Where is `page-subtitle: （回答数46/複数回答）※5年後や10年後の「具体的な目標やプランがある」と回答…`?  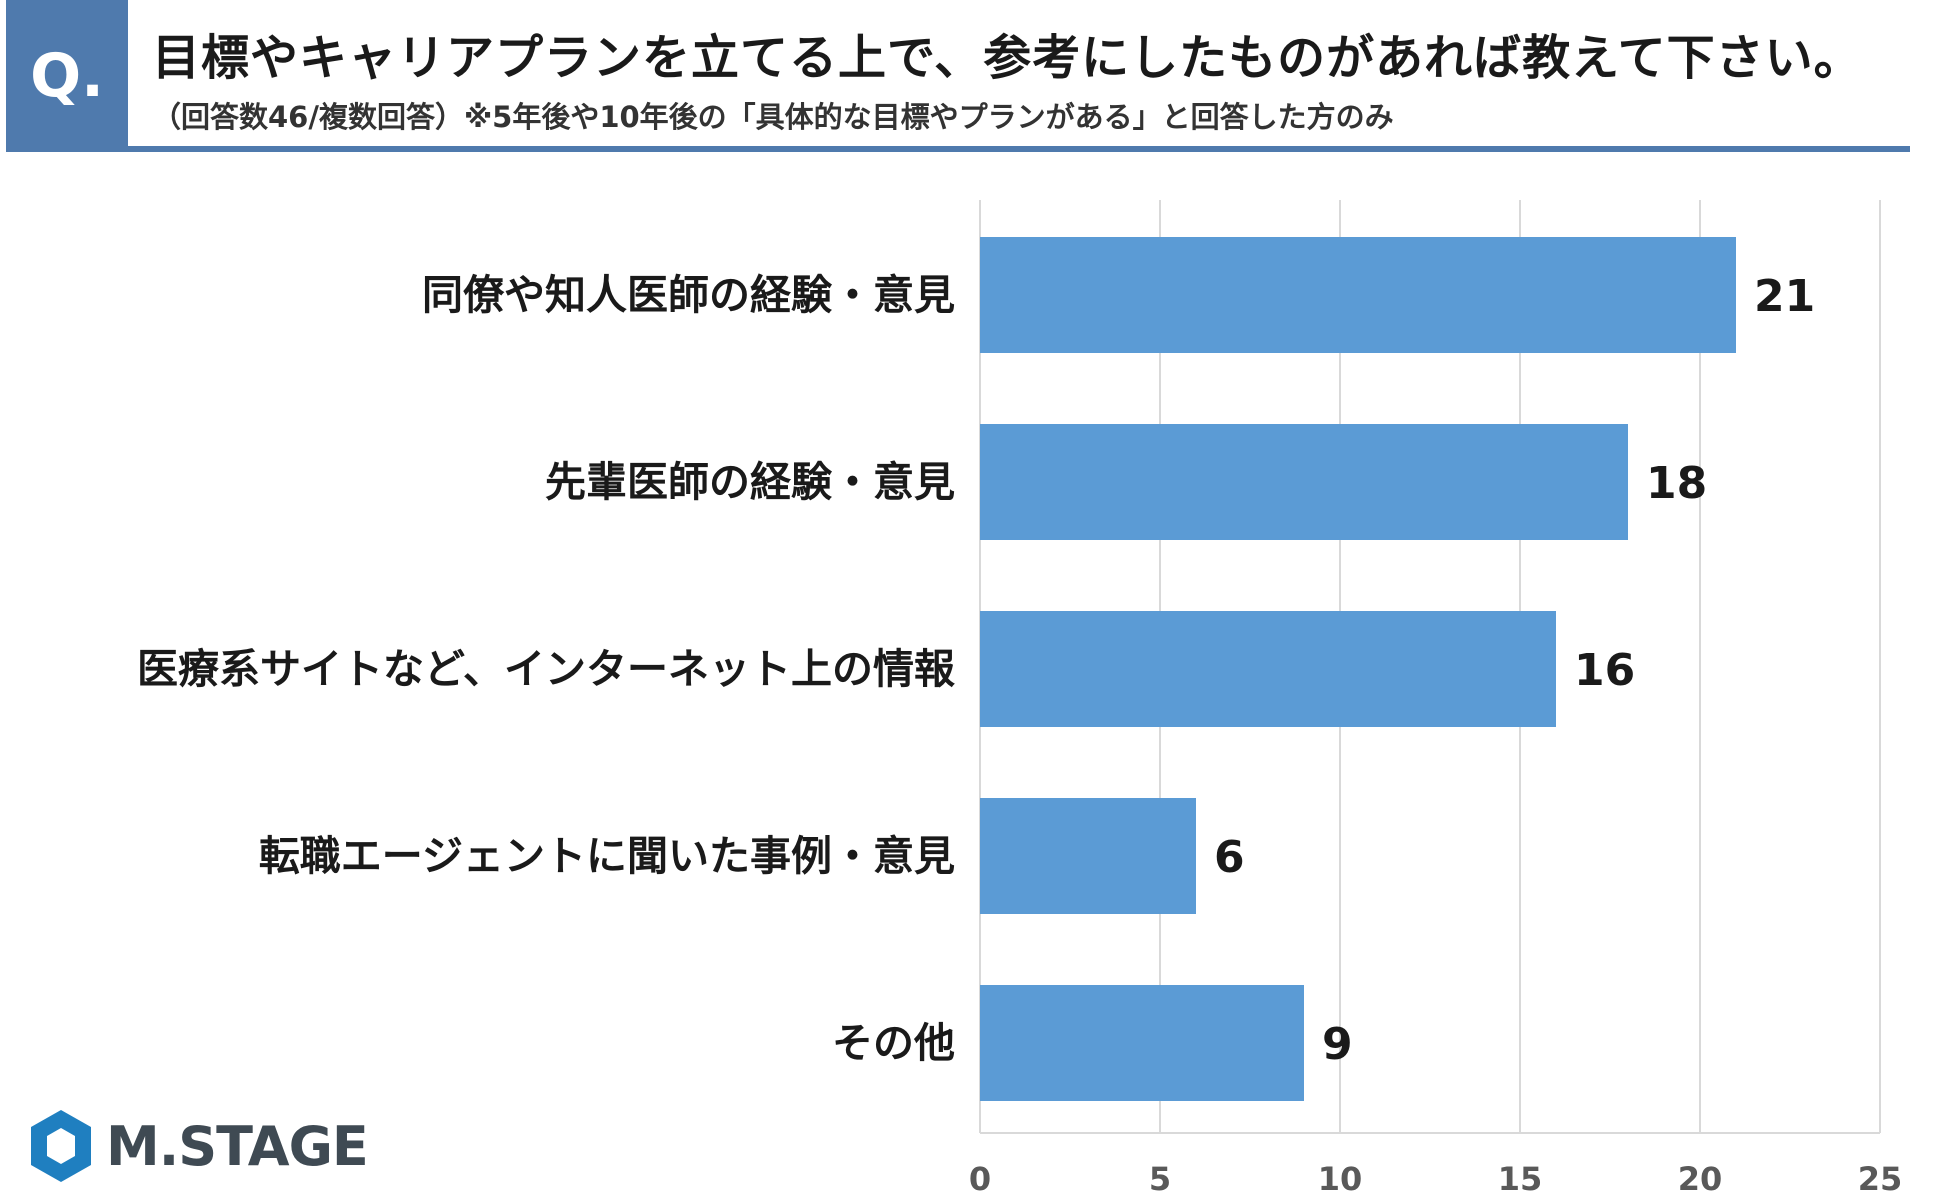
page-subtitle: （回答数46/複数回答）※5年後や10年後の「具体的な目標やプランがある」と回答… is located at coordinates (773, 117).